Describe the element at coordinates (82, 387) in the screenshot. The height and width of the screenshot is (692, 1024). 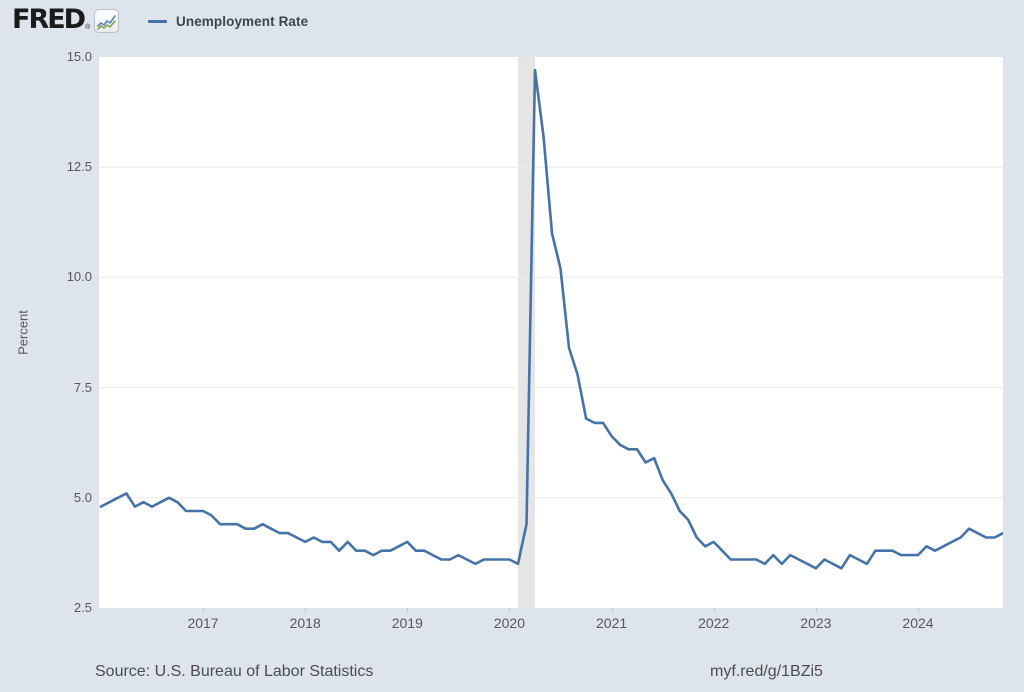
I see `y-tick-label: 7.5` at that location.